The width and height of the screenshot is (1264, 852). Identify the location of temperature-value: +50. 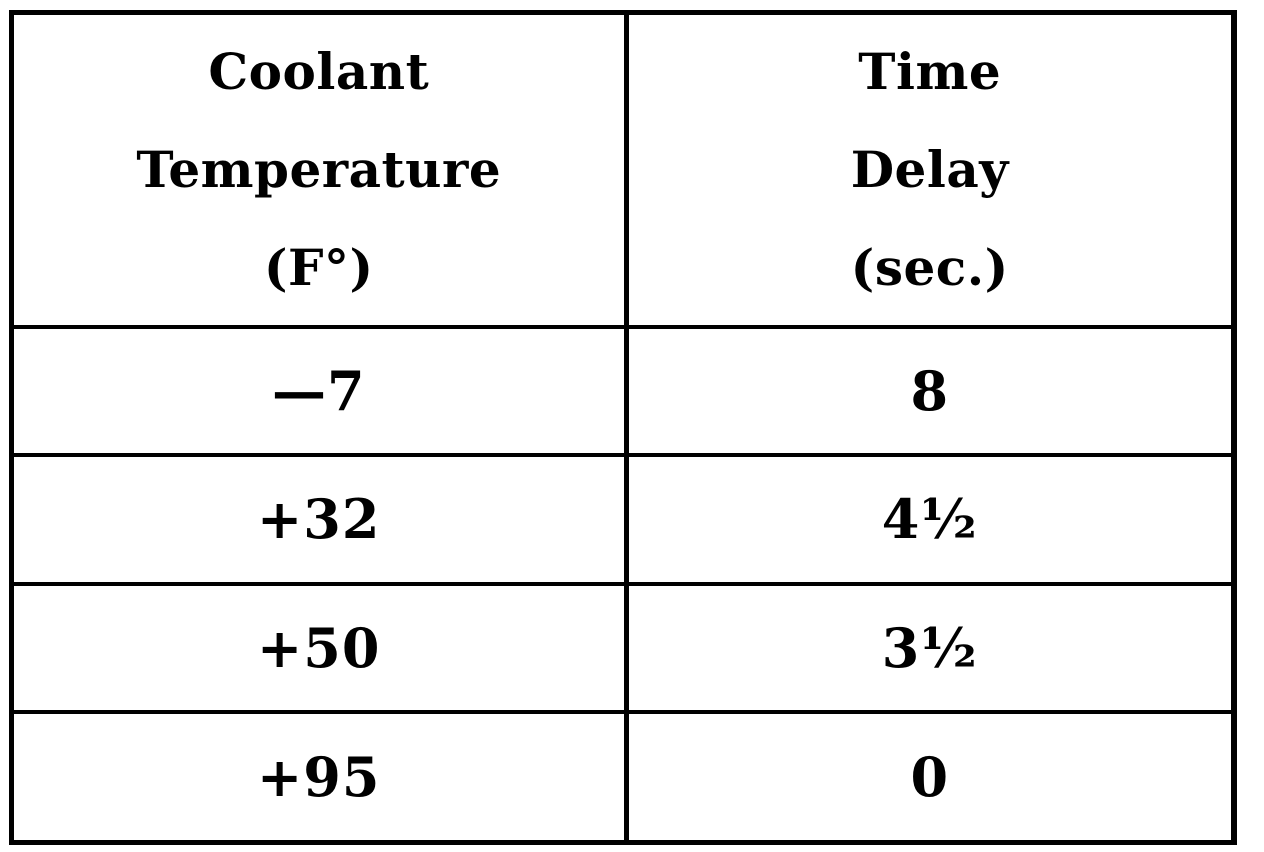
(319, 647).